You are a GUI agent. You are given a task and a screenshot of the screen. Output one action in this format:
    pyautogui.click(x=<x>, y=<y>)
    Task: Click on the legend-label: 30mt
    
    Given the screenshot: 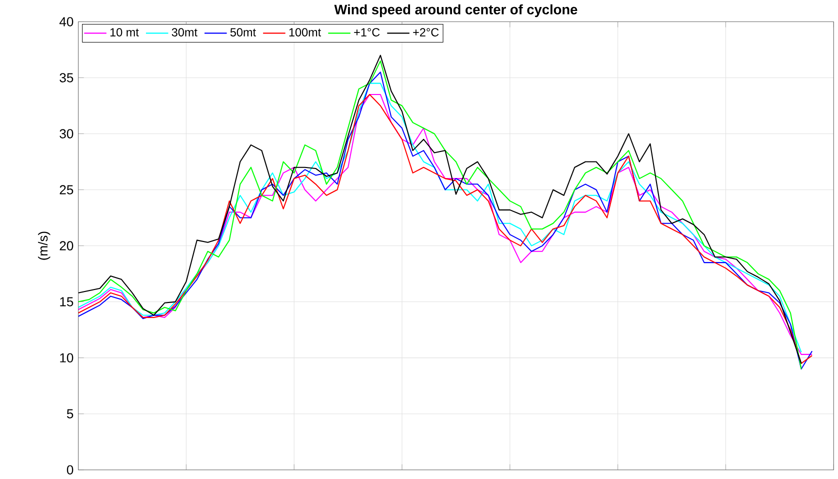 What is the action you would take?
    pyautogui.click(x=185, y=32)
    